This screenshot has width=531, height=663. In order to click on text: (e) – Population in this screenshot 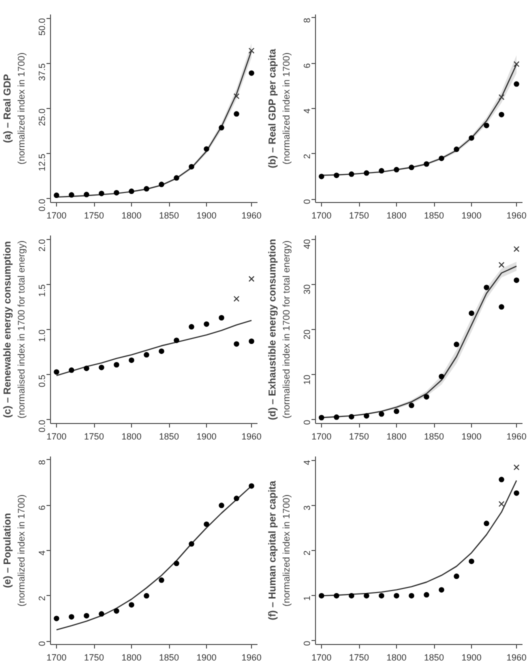, I will do `click(8, 550)`.